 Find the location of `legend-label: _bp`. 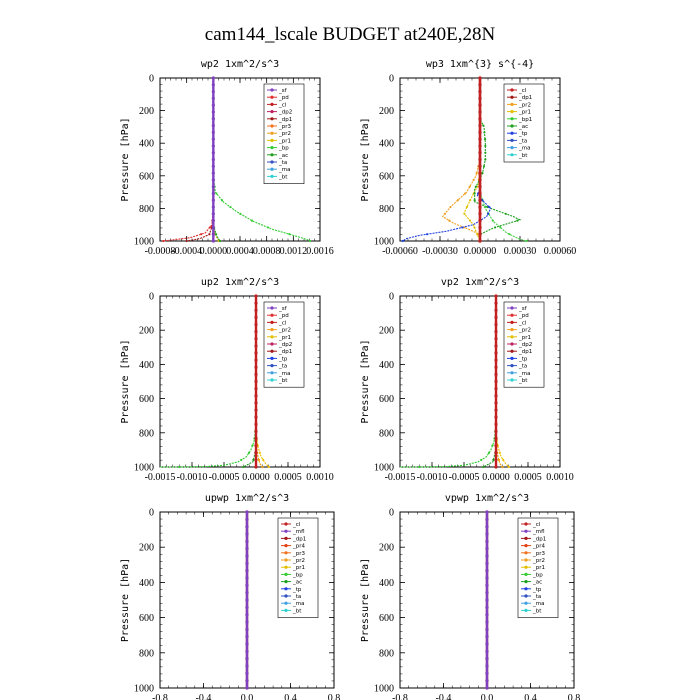

legend-label: _bp is located at coordinates (297, 575).